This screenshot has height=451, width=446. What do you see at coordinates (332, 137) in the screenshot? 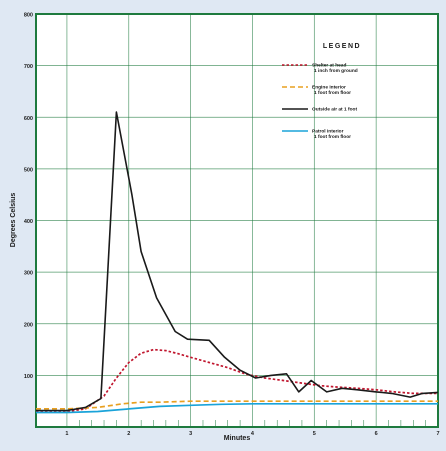
I see `legend-sublabel-4: 1 foot from floor` at bounding box center [332, 137].